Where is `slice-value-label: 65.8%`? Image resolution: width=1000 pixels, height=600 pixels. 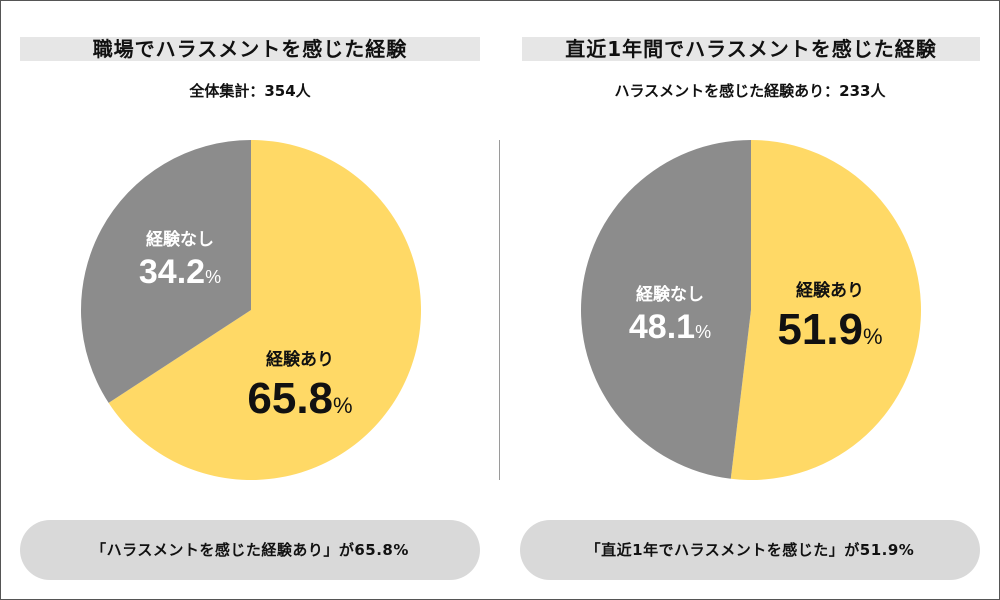
slice-value-label: 65.8% is located at coordinates (299, 398).